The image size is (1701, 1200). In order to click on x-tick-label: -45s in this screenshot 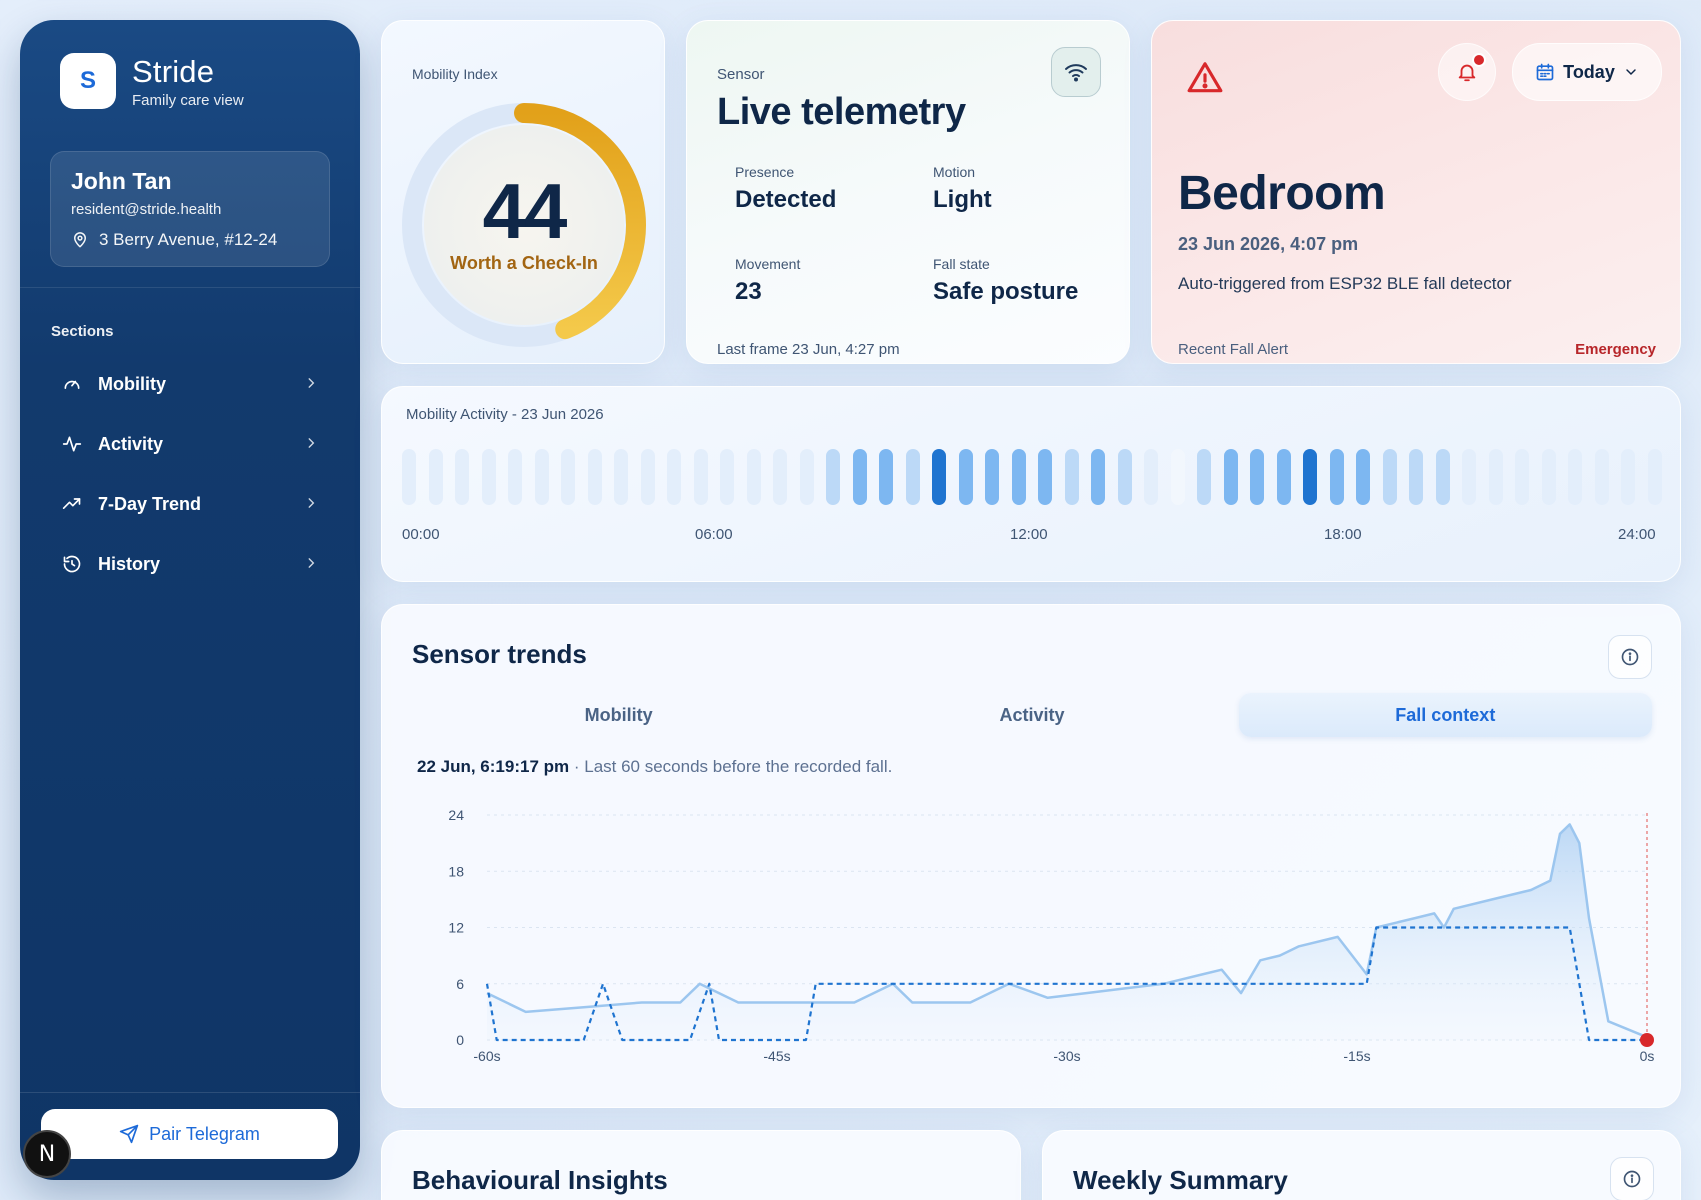, I will do `click(776, 1056)`.